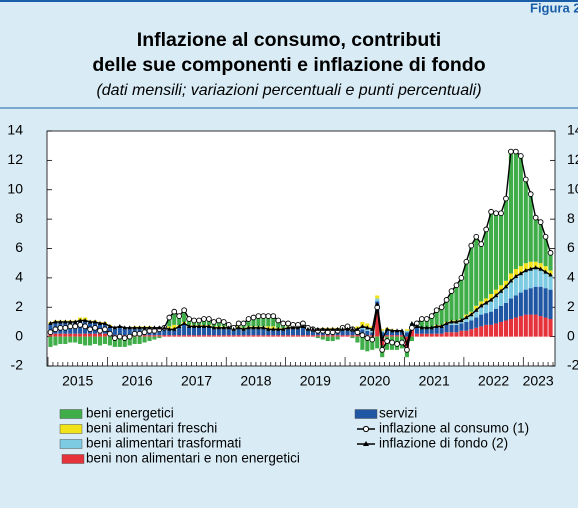  I want to click on legend-label: beni non alimentari e non energetici, so click(193, 458).